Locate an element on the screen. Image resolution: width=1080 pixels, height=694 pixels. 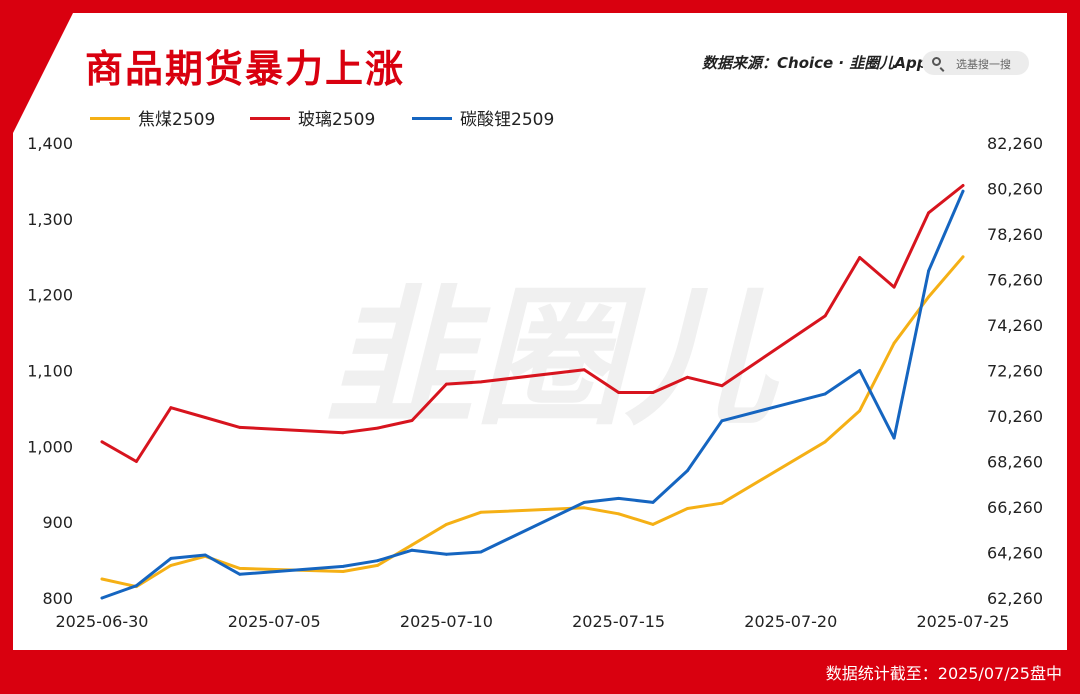
right-axis-tick-label: 82,260 is located at coordinates (1015, 143).